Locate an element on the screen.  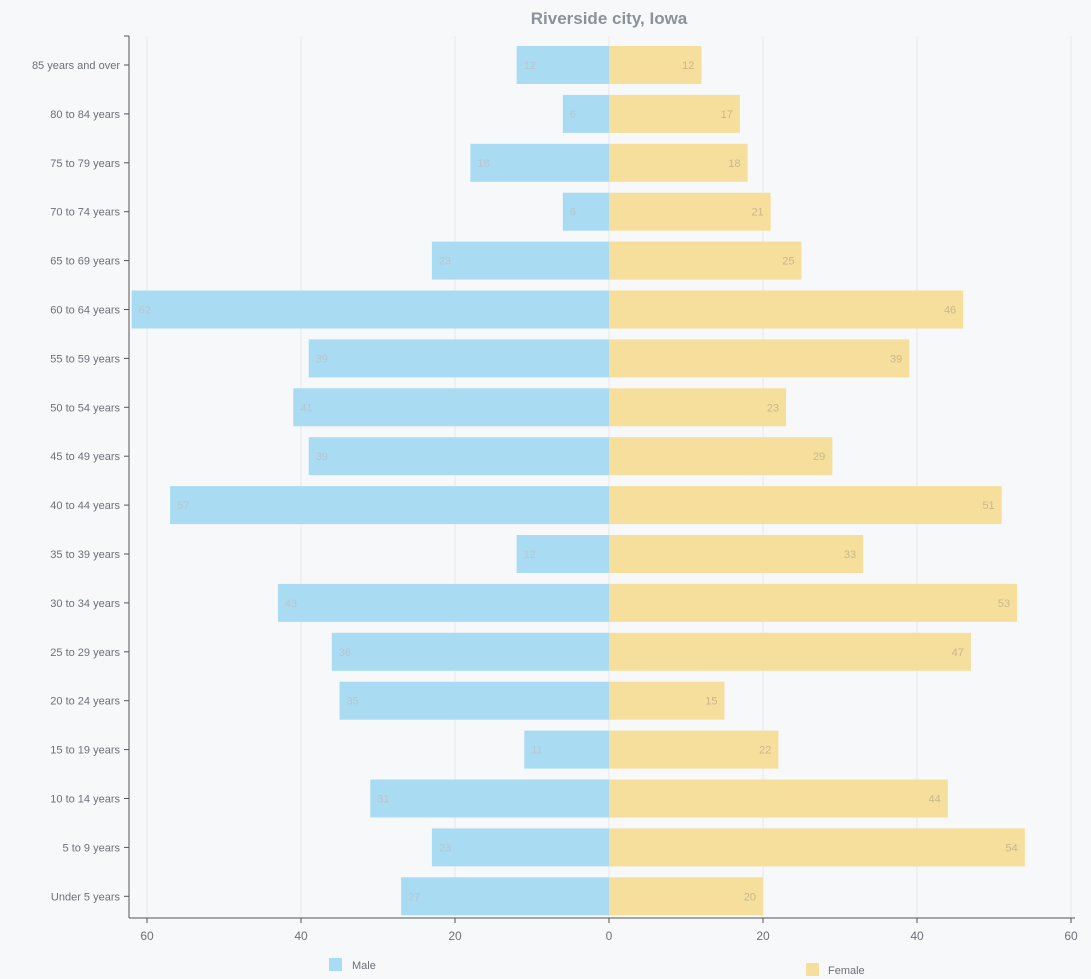
male-value-label: 31 is located at coordinates (383, 800).